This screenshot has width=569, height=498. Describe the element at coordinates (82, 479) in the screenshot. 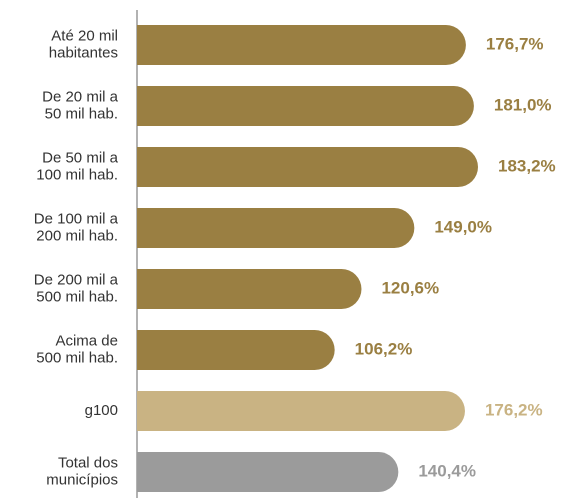

I see `category-label: municípios` at that location.